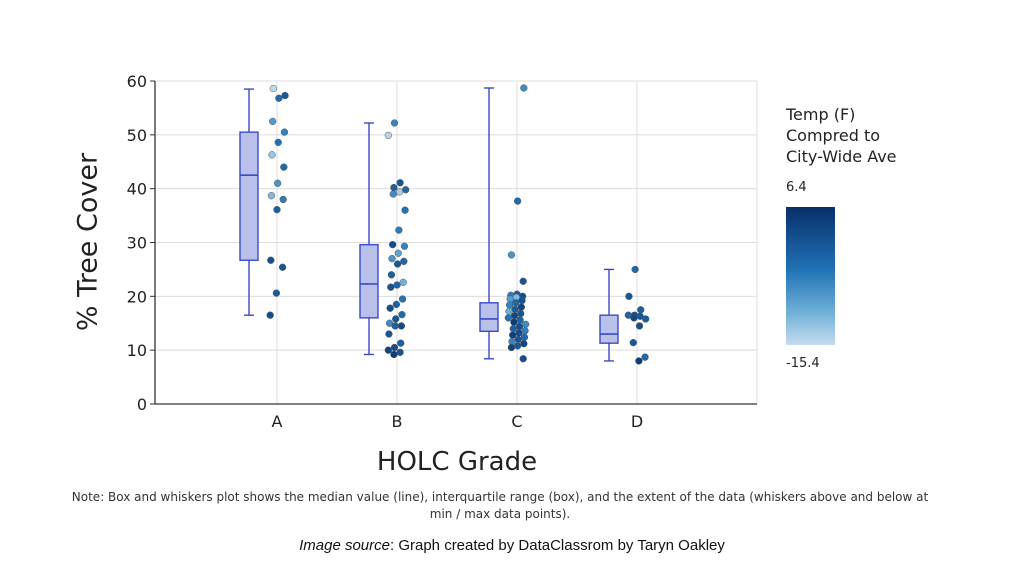 Image resolution: width=1024 pixels, height=576 pixels. I want to click on x-tick-label: A, so click(277, 421).